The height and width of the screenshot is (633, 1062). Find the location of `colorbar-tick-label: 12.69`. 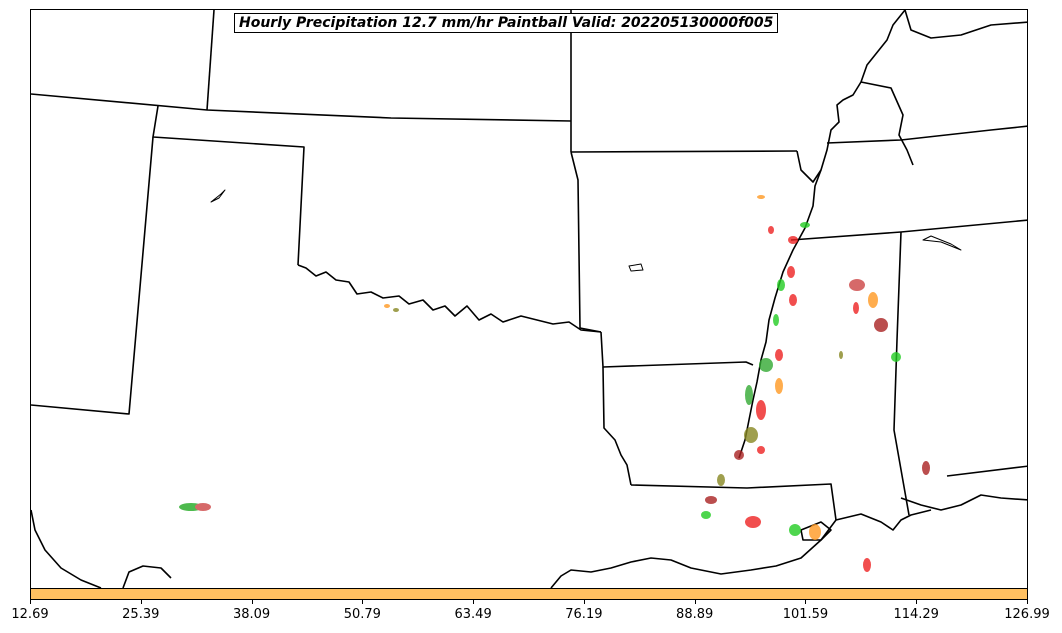

colorbar-tick-label: 12.69 is located at coordinates (30, 614).